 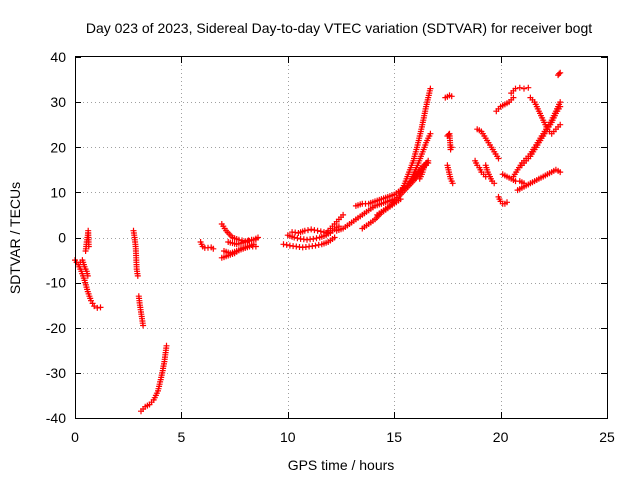 I want to click on x-tick-label: 20, so click(x=501, y=437).